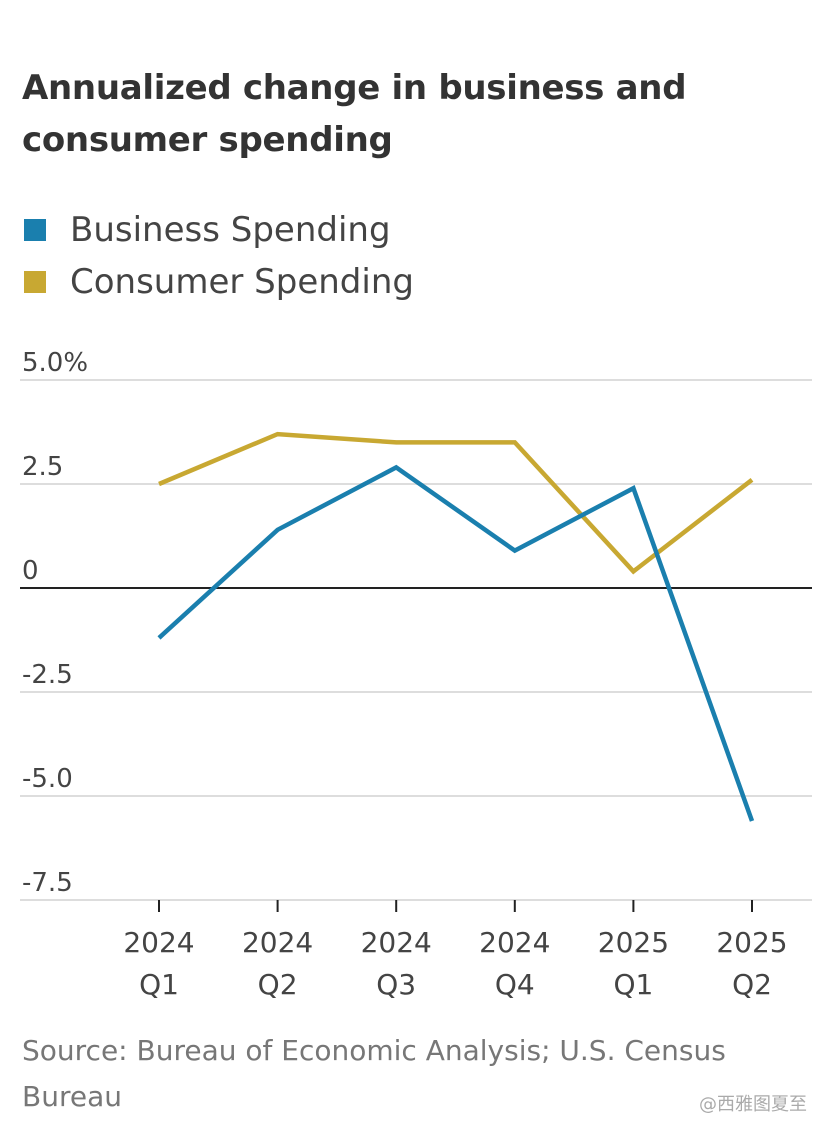 This screenshot has height=1124, width=819. What do you see at coordinates (30, 571) in the screenshot?
I see `y-tick-label: 0` at bounding box center [30, 571].